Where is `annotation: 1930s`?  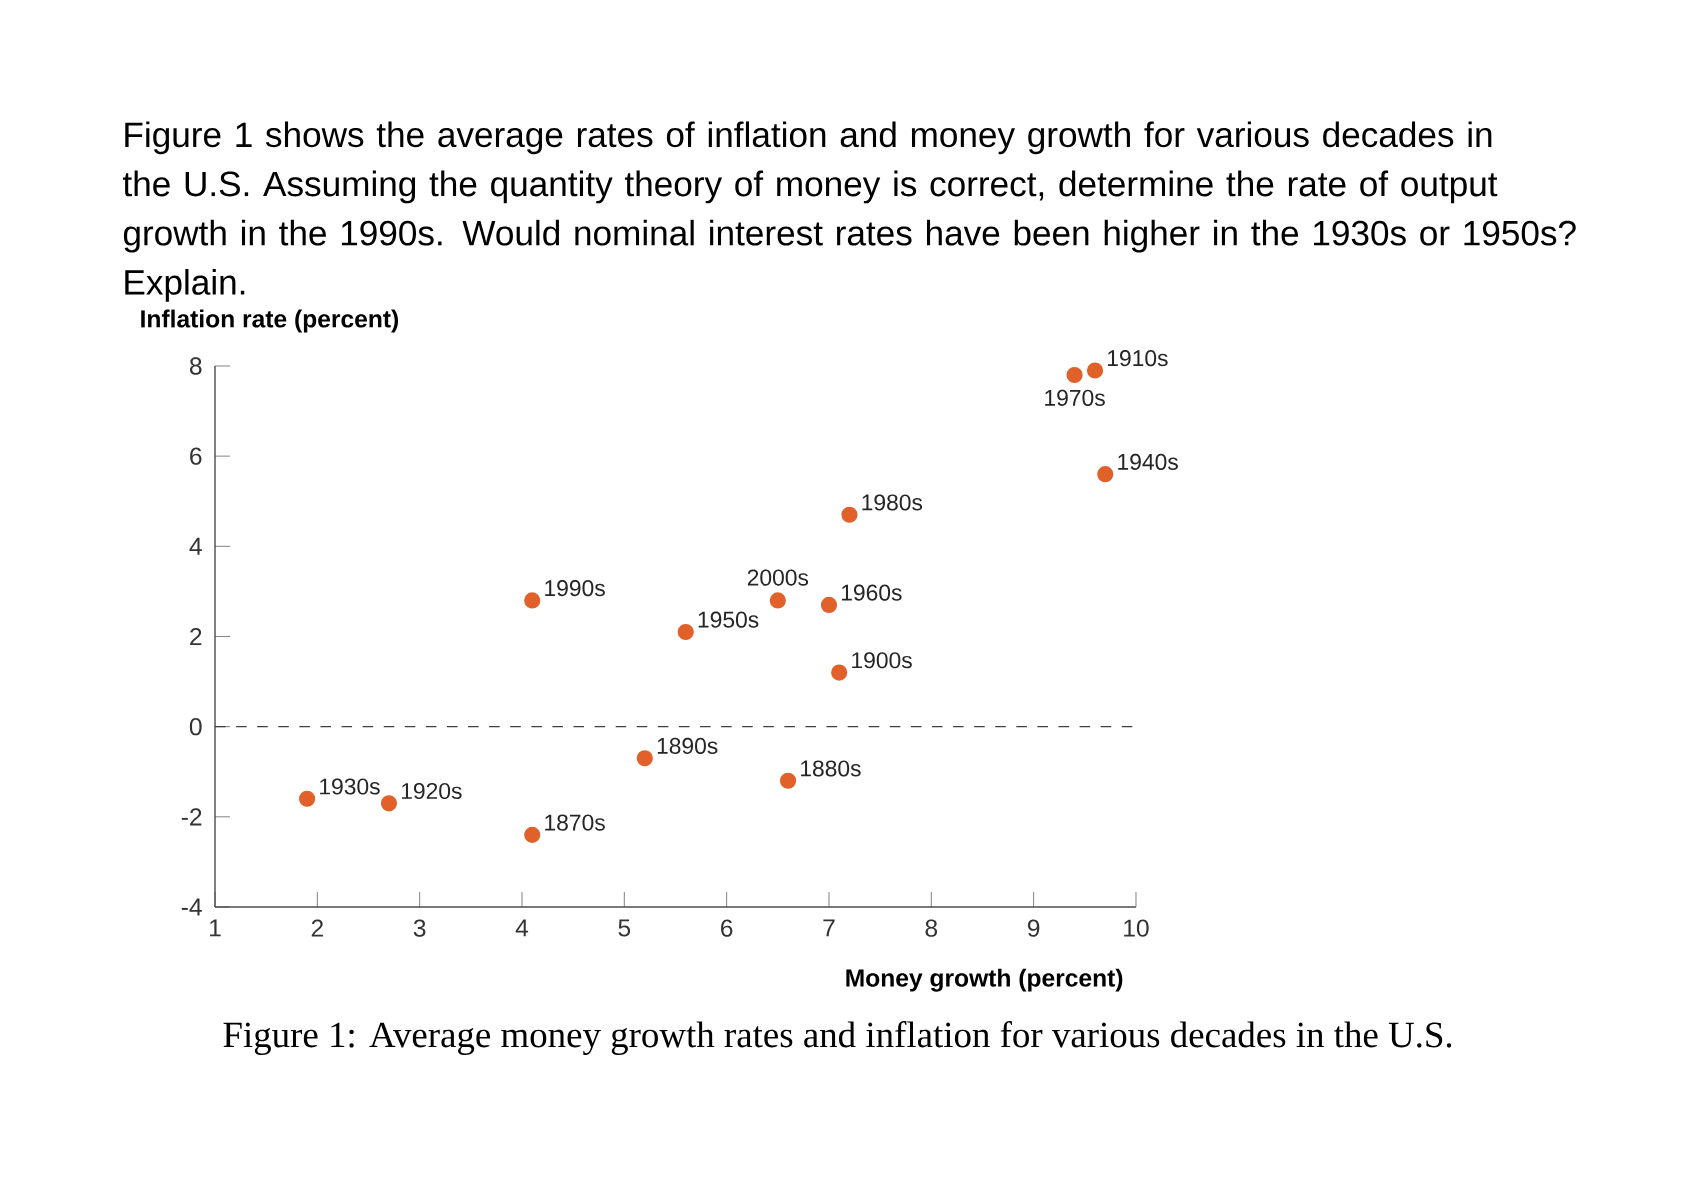 annotation: 1930s is located at coordinates (350, 786).